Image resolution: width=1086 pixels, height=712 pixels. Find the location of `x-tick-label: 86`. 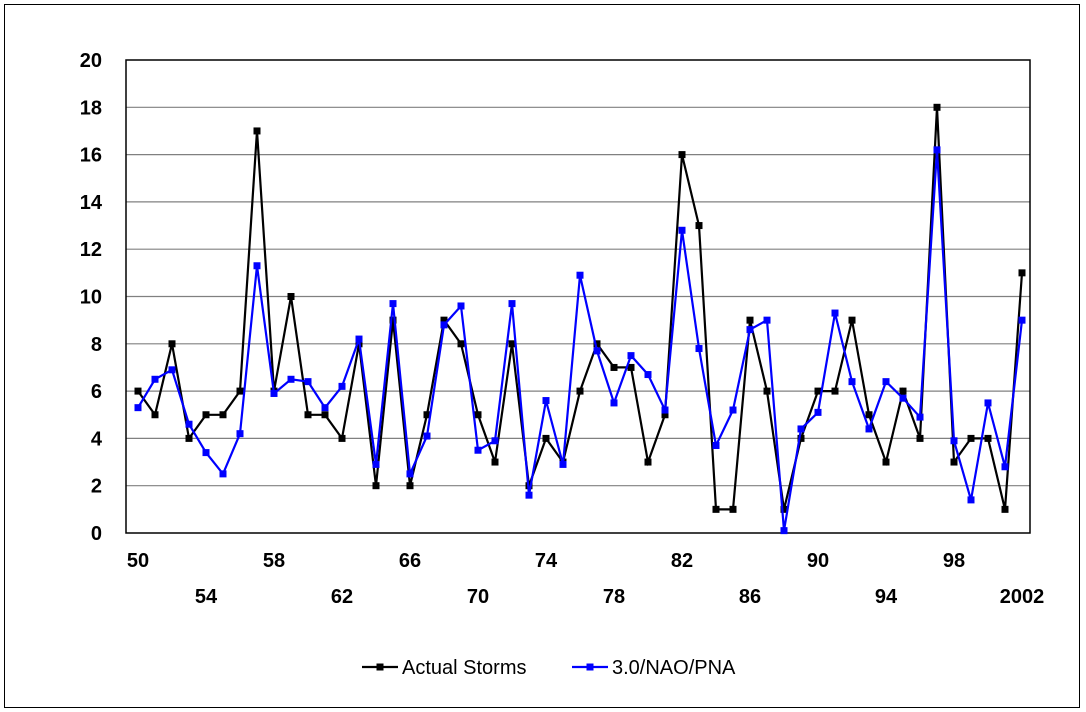

x-tick-label: 86 is located at coordinates (750, 597).